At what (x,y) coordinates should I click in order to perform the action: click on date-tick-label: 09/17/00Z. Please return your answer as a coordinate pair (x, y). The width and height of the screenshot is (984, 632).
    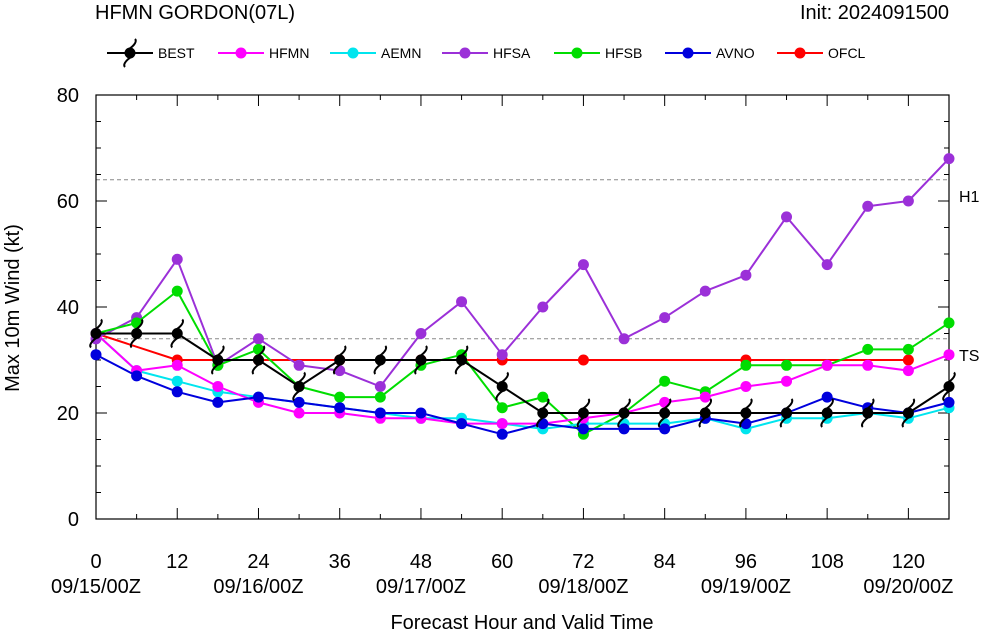
    Looking at the image, I should click on (421, 587).